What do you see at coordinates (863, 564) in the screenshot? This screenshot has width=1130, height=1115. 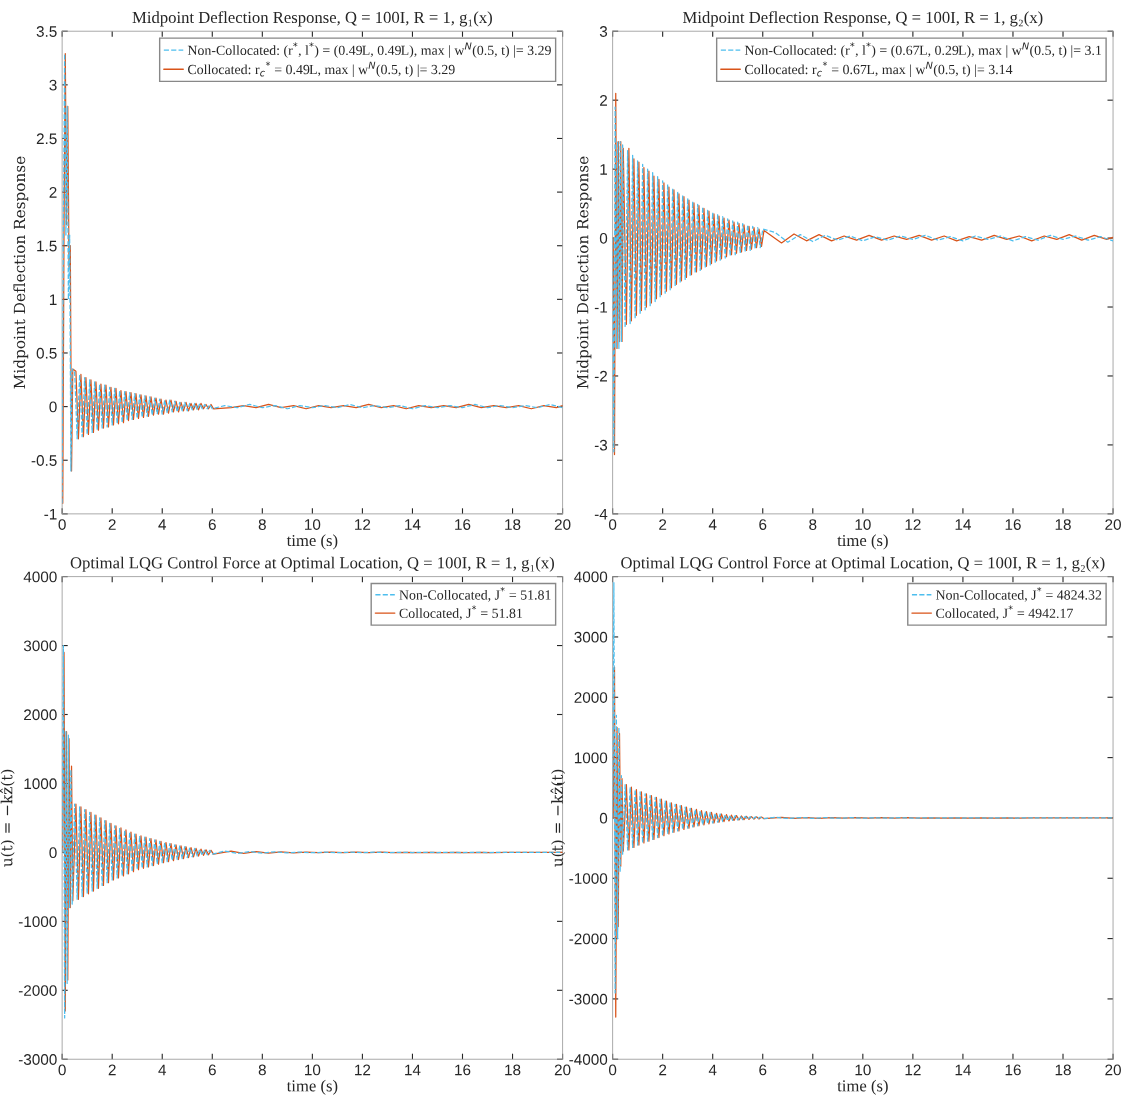 I see `chart-title: Optimal LQG Control Force at Optimal Location, Q = 100I, R = 1, g₂(x)` at bounding box center [863, 564].